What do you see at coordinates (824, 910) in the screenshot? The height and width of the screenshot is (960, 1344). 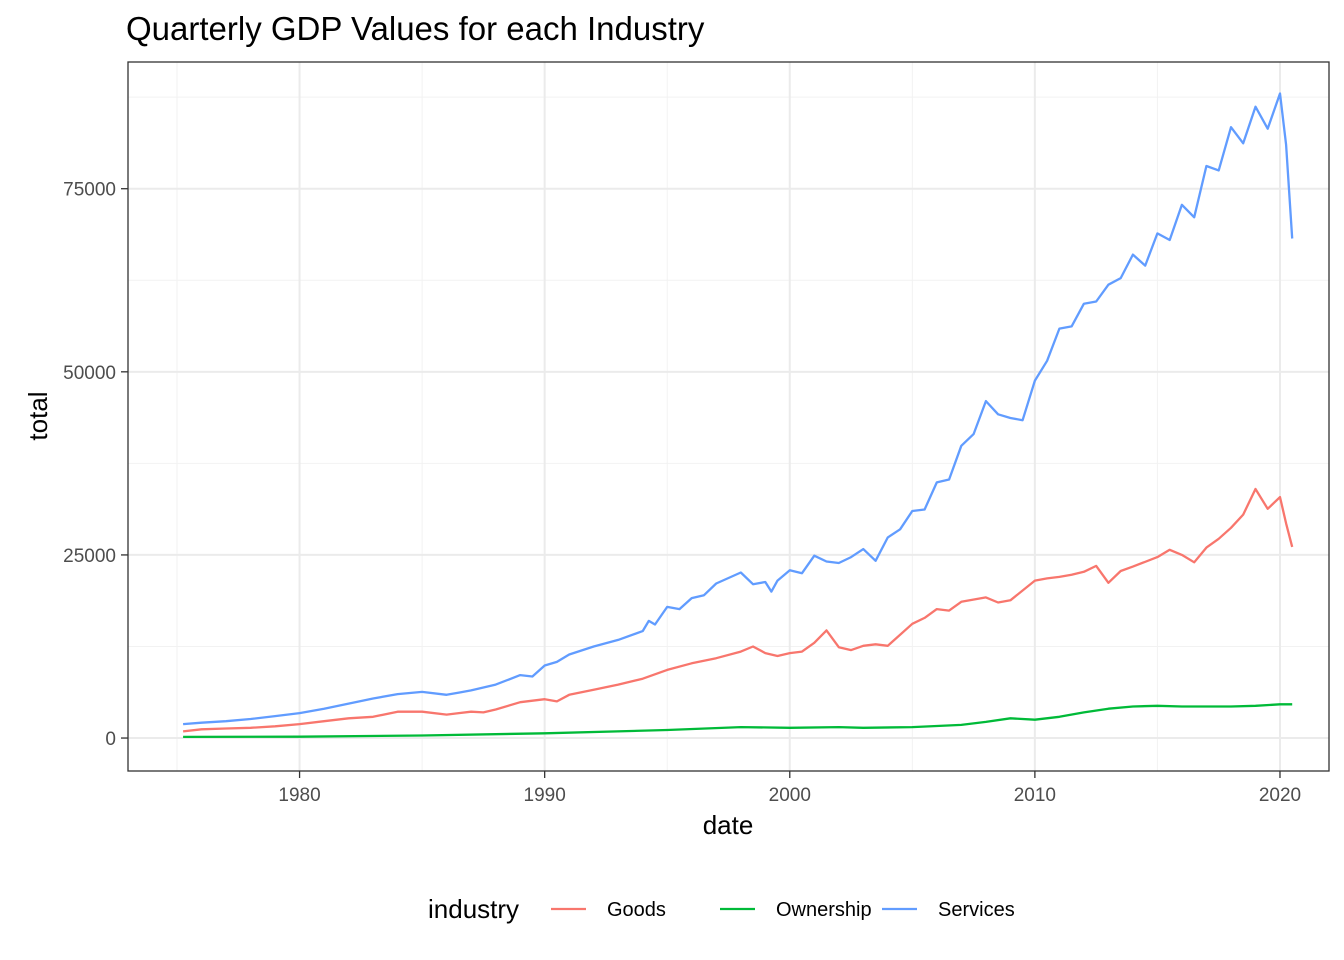 I see `legend-label-ownership: Ownership` at bounding box center [824, 910].